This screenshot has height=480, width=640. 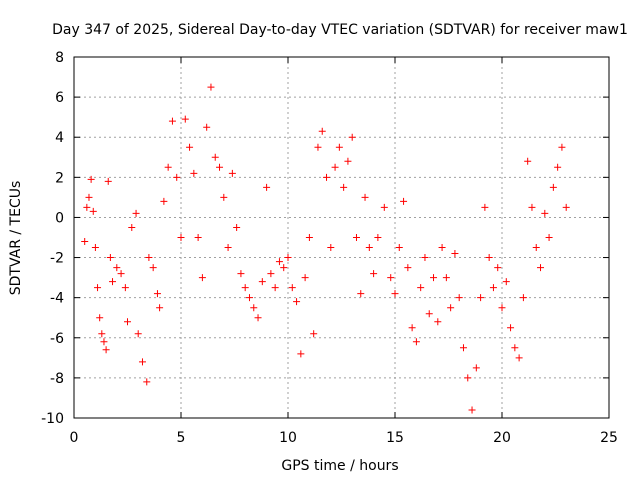 I want to click on x-tick-label: 25, so click(x=609, y=438).